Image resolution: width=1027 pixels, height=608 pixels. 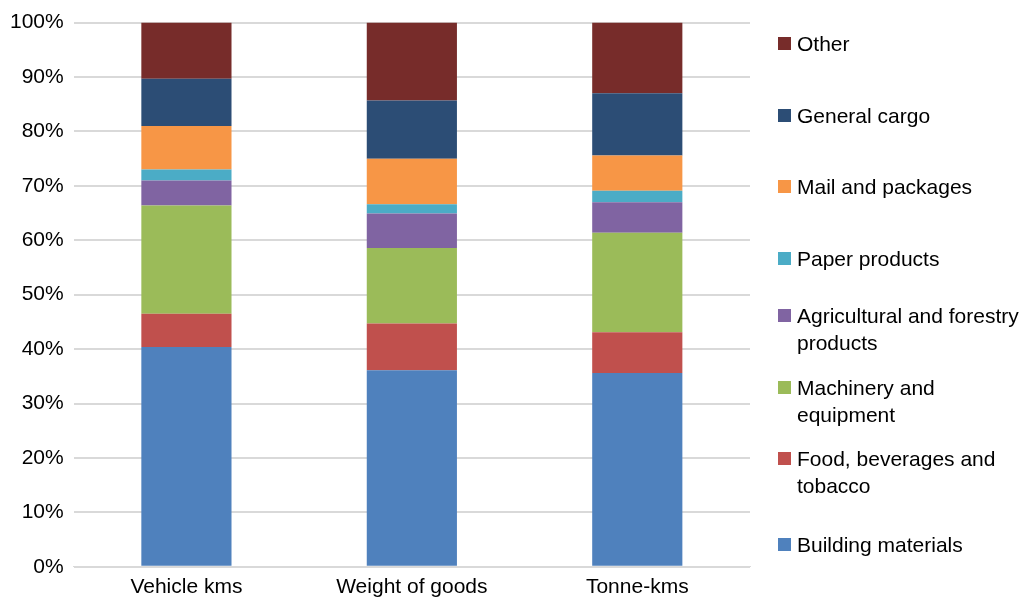 I want to click on legend-label: Food, beverages and tobacco, so click(x=897, y=472).